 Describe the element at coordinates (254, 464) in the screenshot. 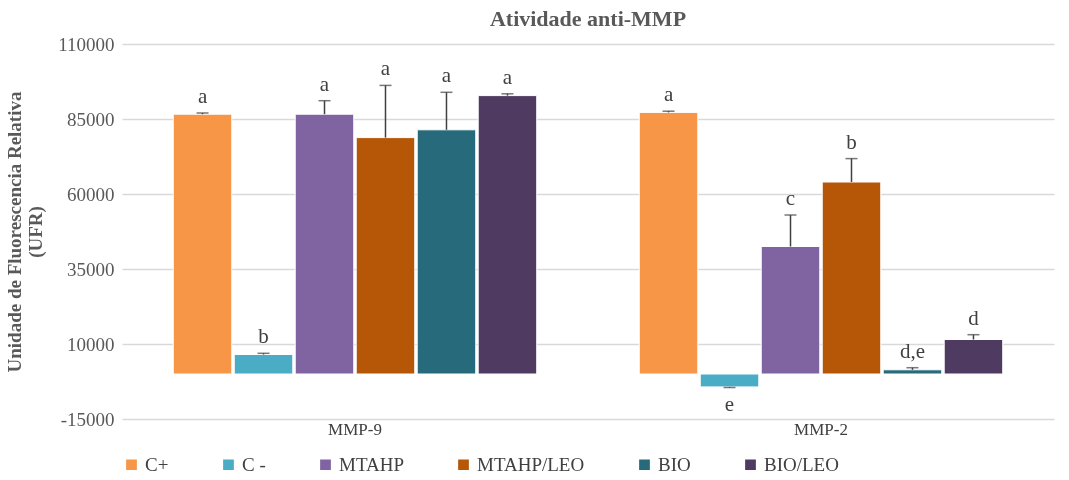

I see `legend-label: C -` at that location.